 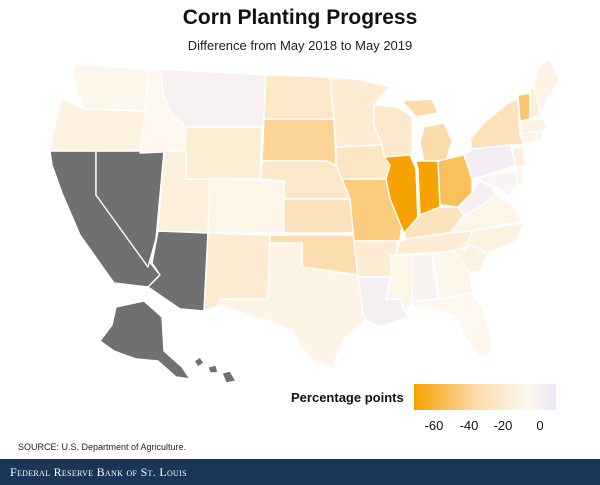 I want to click on state-me, so click(x=546, y=86).